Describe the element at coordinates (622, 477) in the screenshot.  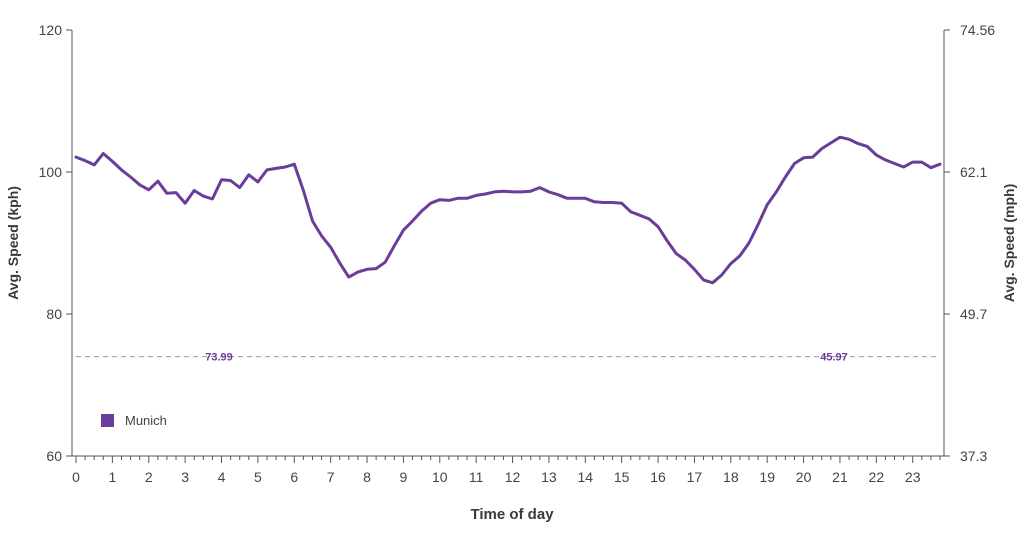
I see `x-tick-label: 15` at that location.